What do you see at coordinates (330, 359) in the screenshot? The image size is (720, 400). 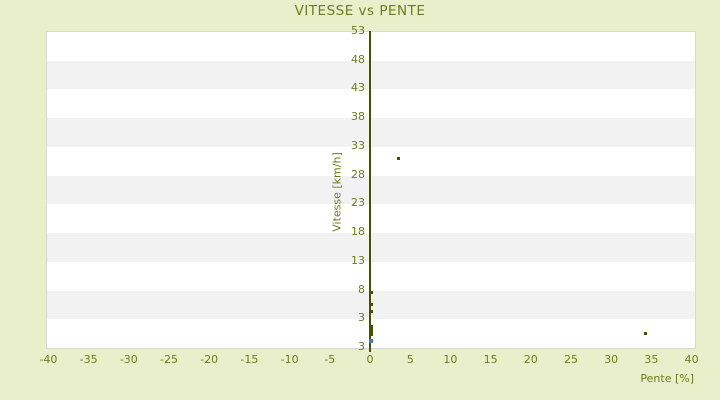 I see `x-tick-label: -5` at bounding box center [330, 359].